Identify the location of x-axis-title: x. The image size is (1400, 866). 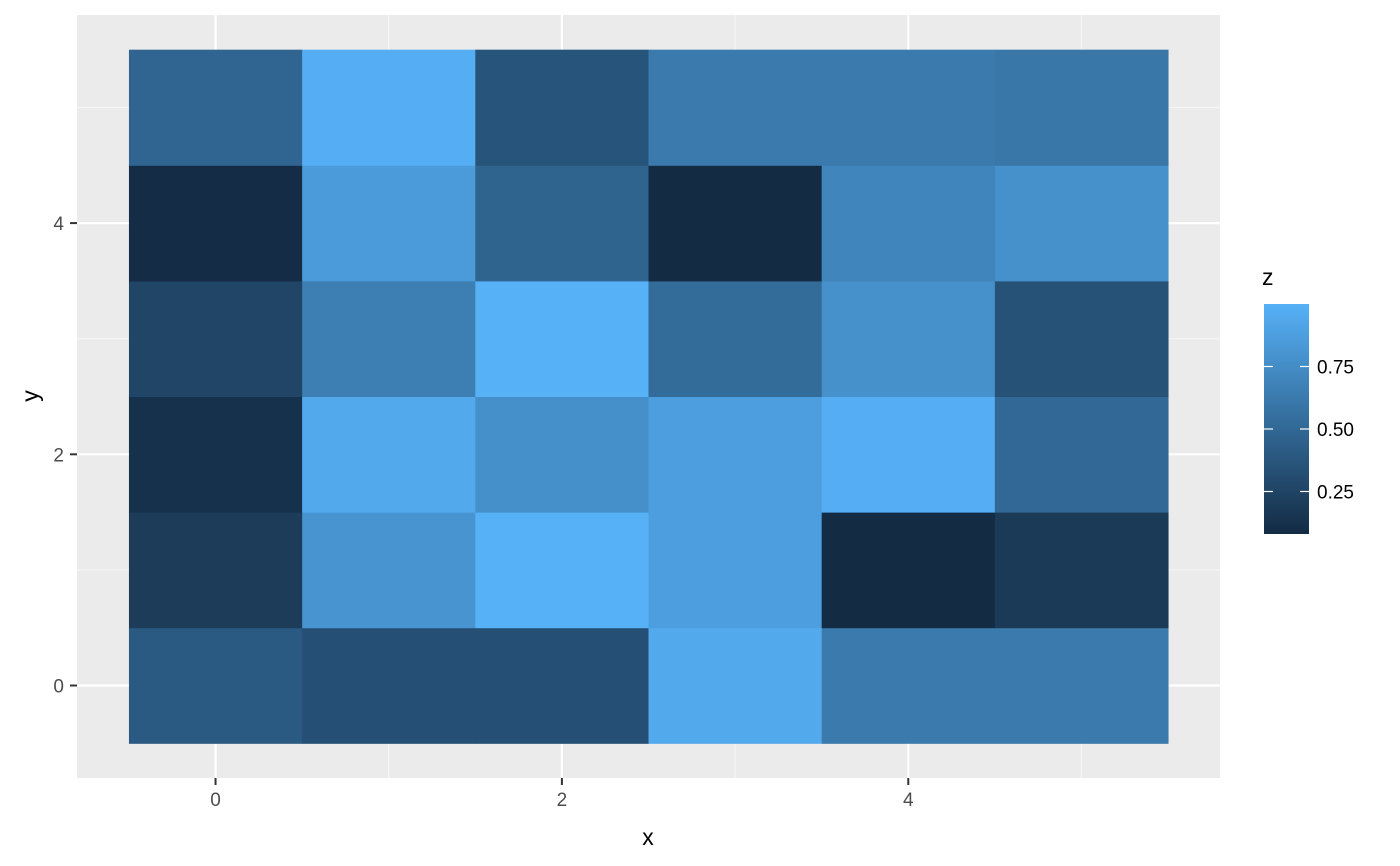
(648, 837).